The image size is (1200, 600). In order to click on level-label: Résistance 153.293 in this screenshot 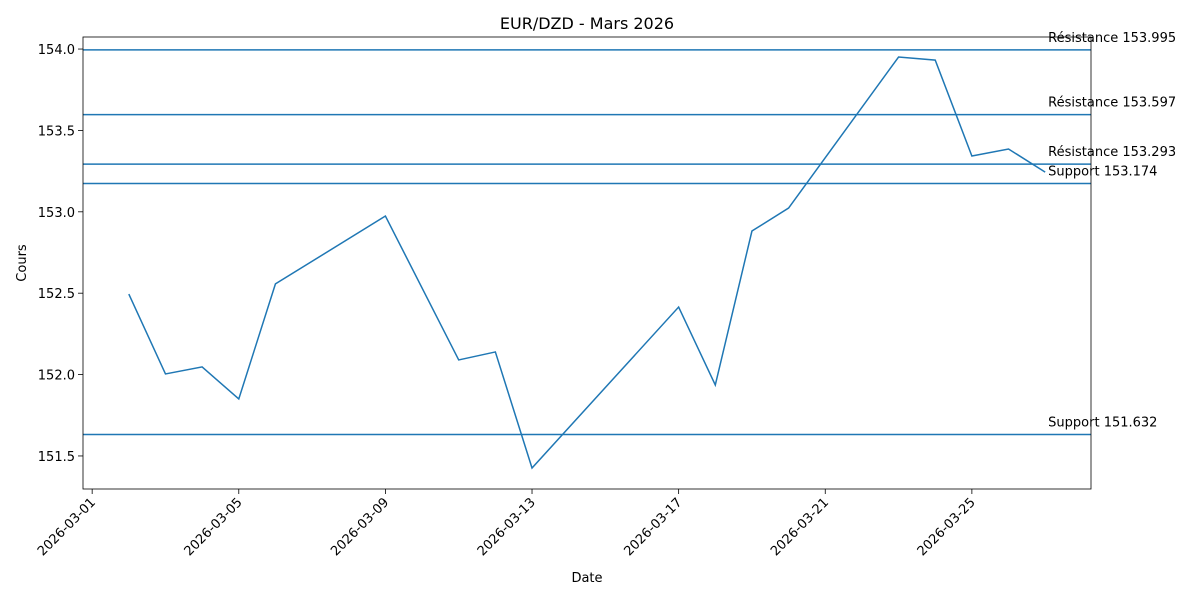, I will do `click(1112, 152)`.